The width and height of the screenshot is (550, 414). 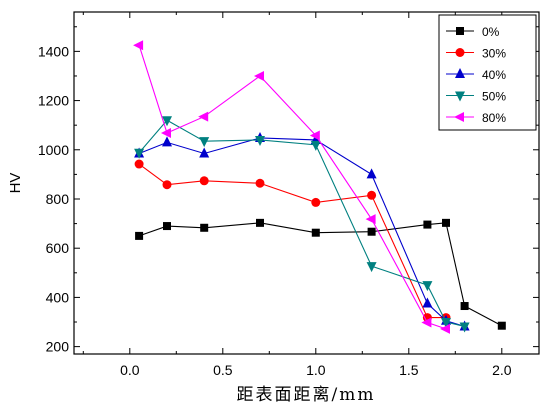 I want to click on y-tick-label: 400, so click(x=58, y=297).